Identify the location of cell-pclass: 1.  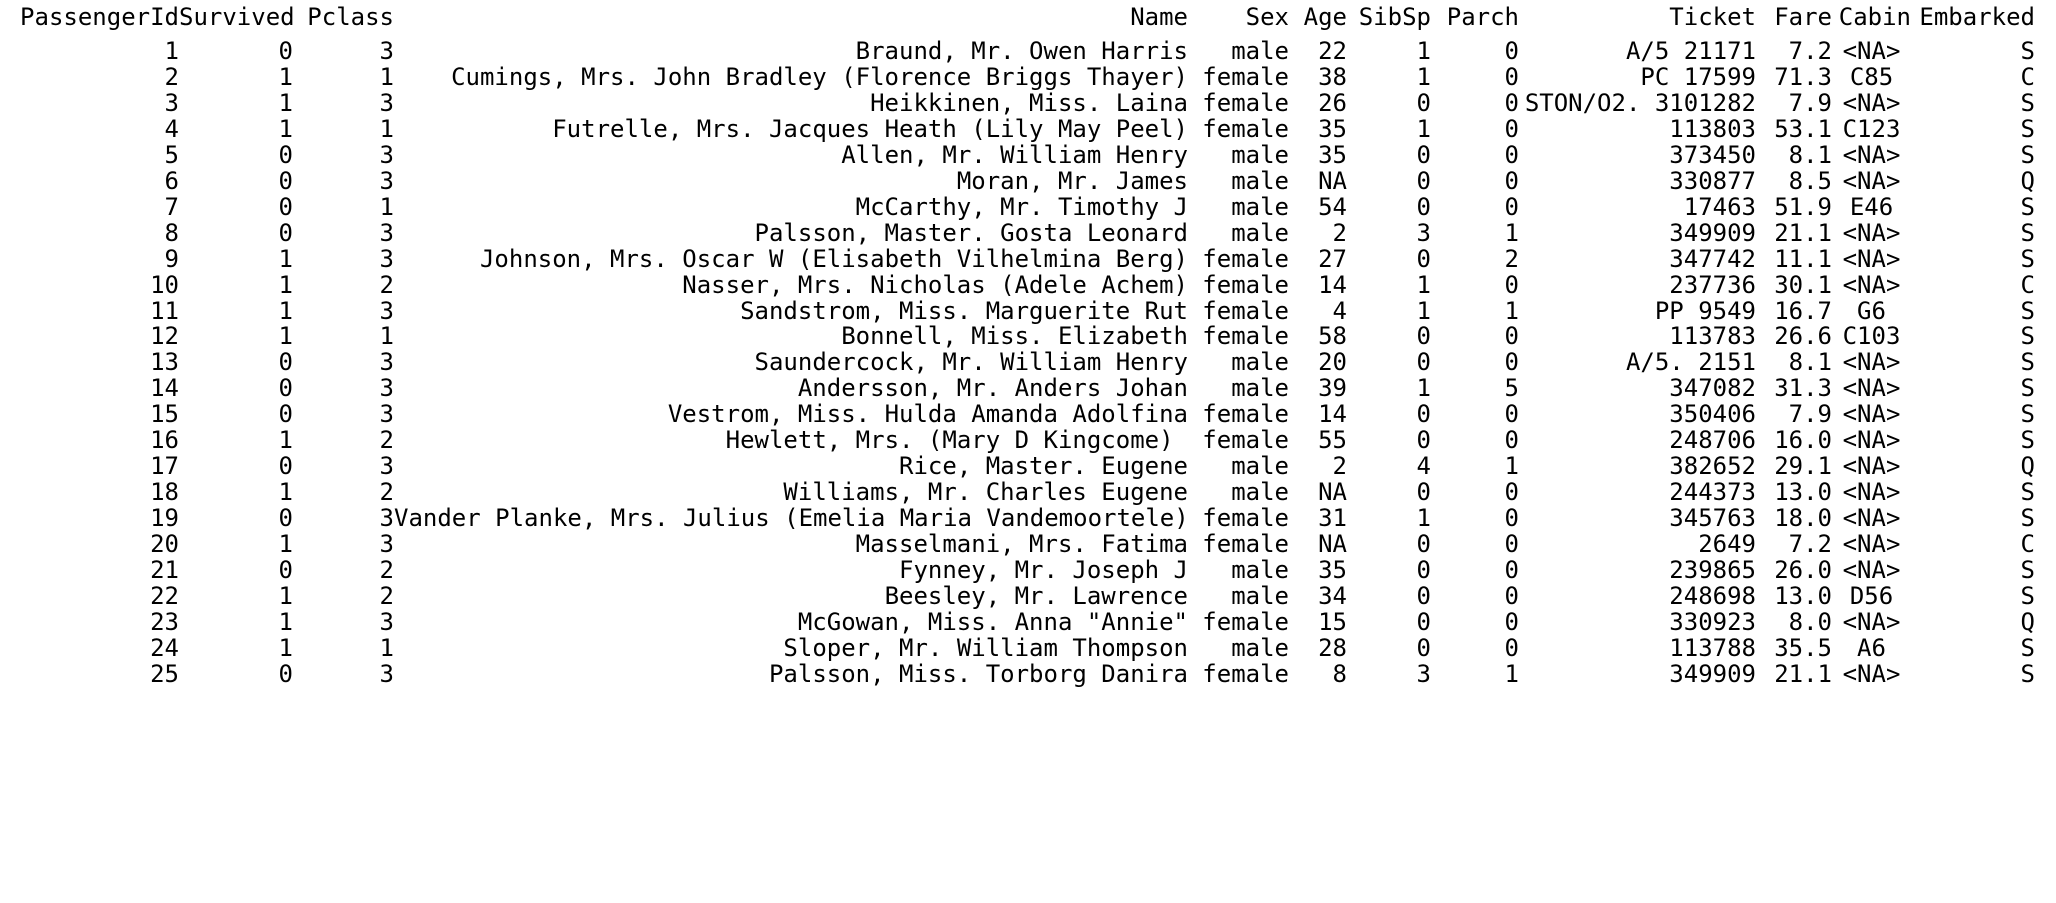
(386, 129).